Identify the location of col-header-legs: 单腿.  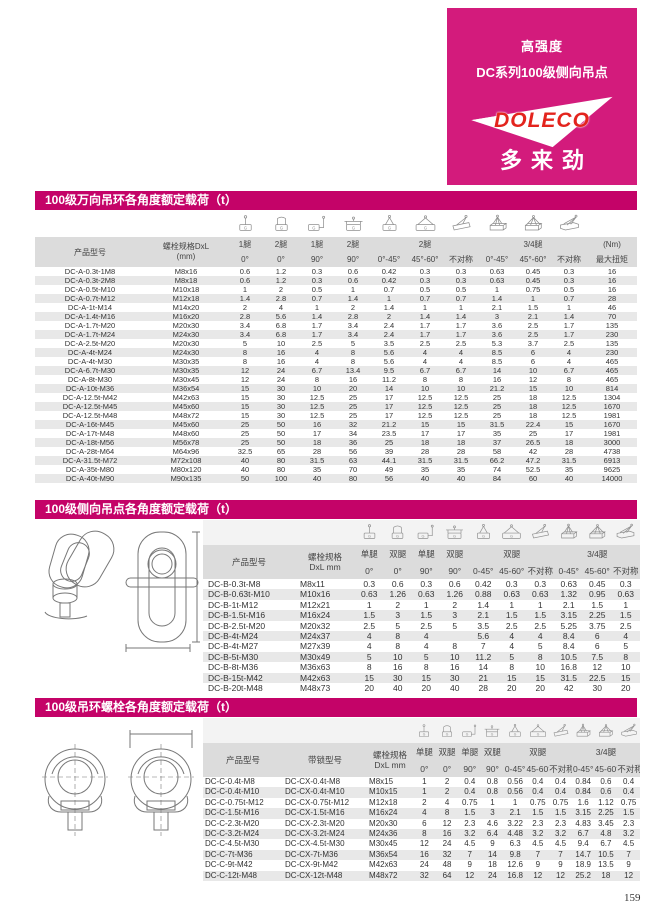
(369, 553).